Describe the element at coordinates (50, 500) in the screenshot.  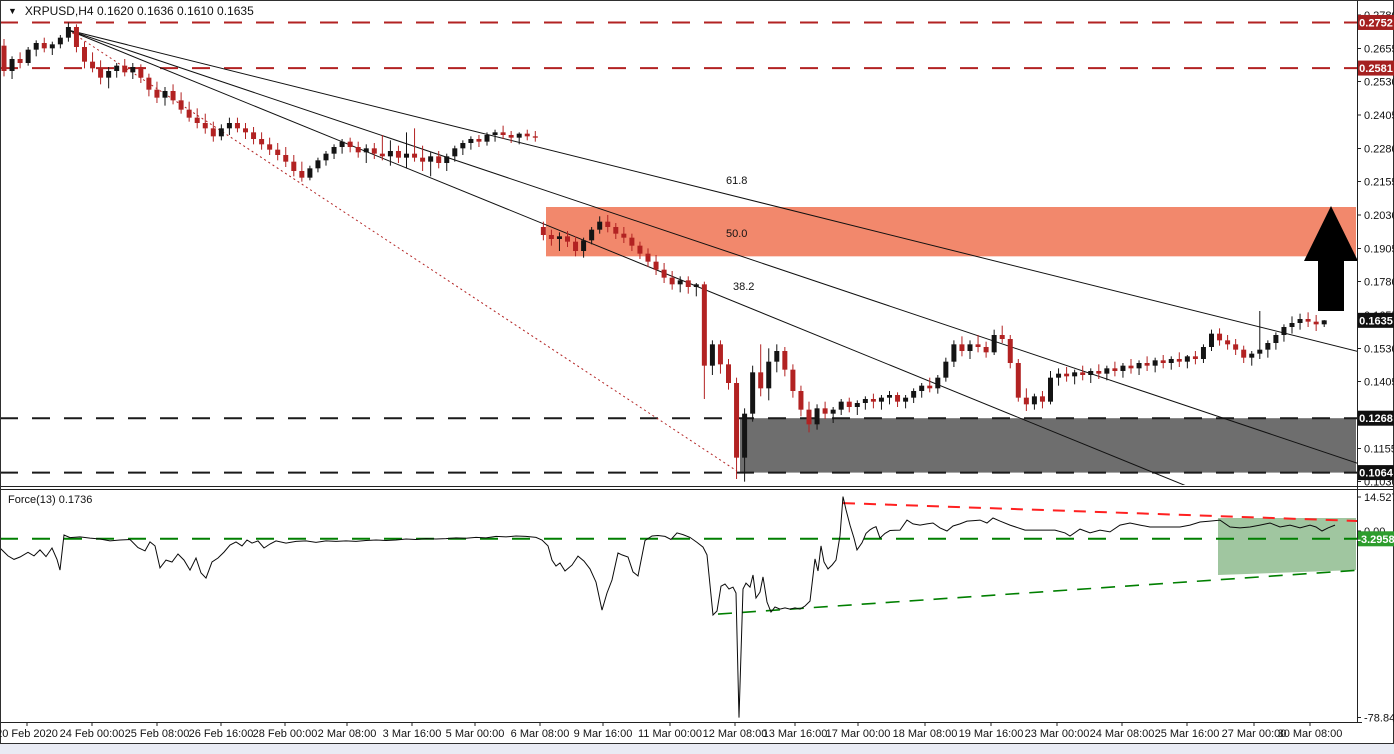
I see `indicator-label: Force(13) 0.1736` at that location.